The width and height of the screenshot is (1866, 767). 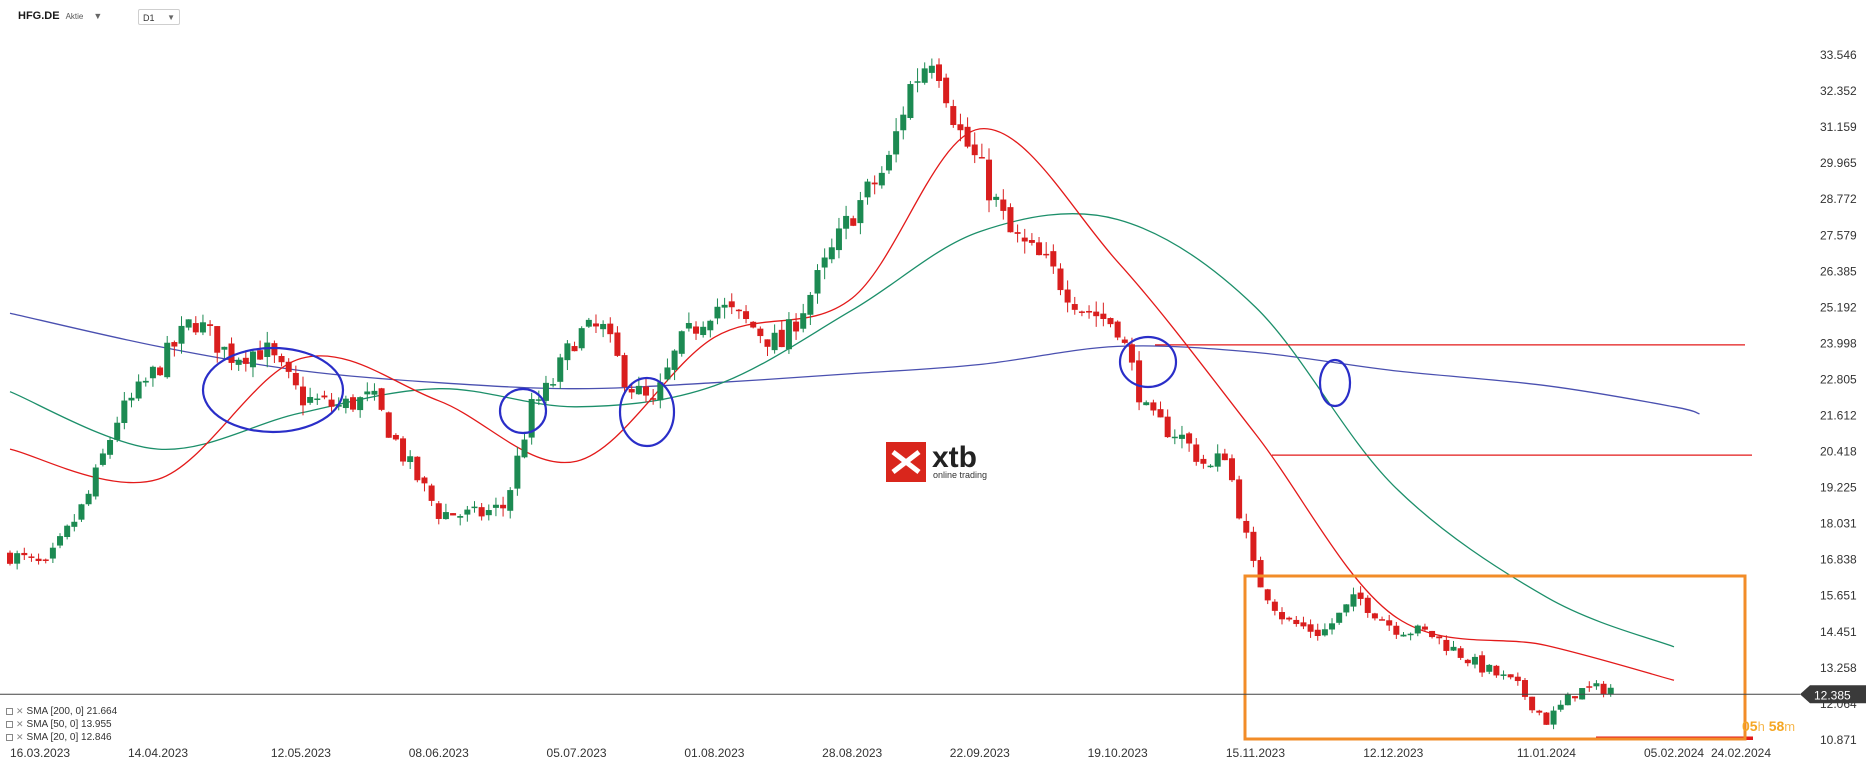 What do you see at coordinates (1838, 343) in the screenshot?
I see `price-tick-label: 23.998` at bounding box center [1838, 343].